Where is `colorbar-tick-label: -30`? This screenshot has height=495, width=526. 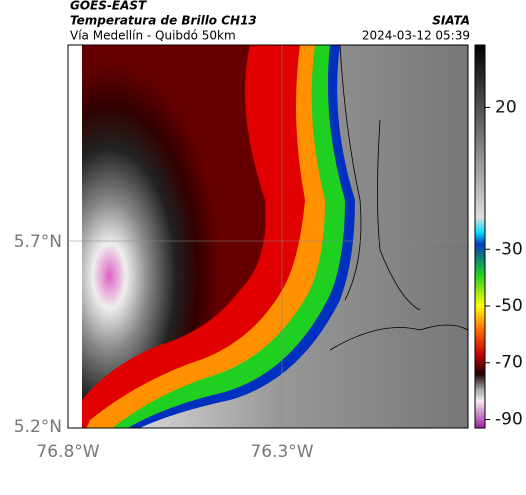
colorbar-tick-label: -30 is located at coordinates (509, 249).